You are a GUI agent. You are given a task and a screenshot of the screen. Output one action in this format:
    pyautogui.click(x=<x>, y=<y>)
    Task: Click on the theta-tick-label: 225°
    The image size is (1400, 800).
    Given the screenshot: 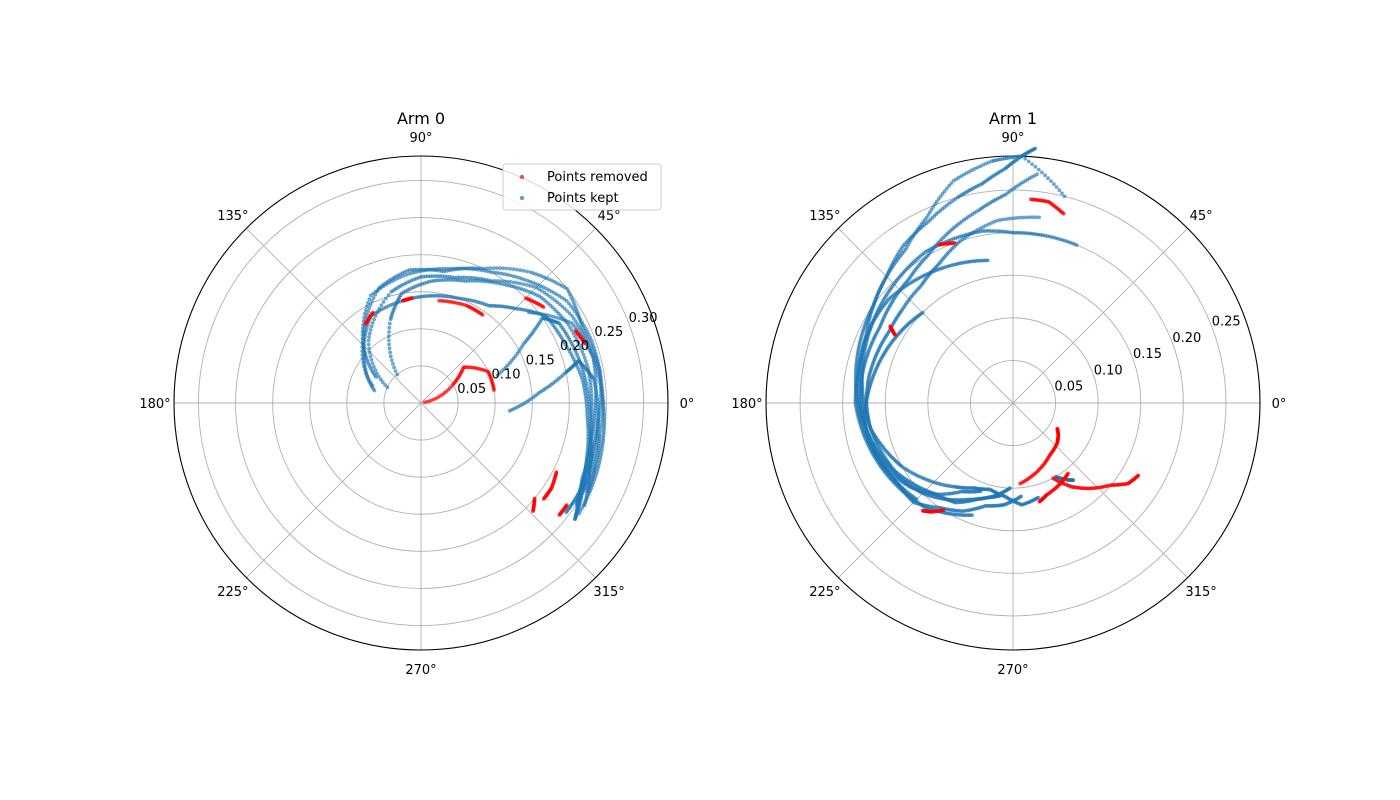 What is the action you would take?
    pyautogui.click(x=232, y=592)
    